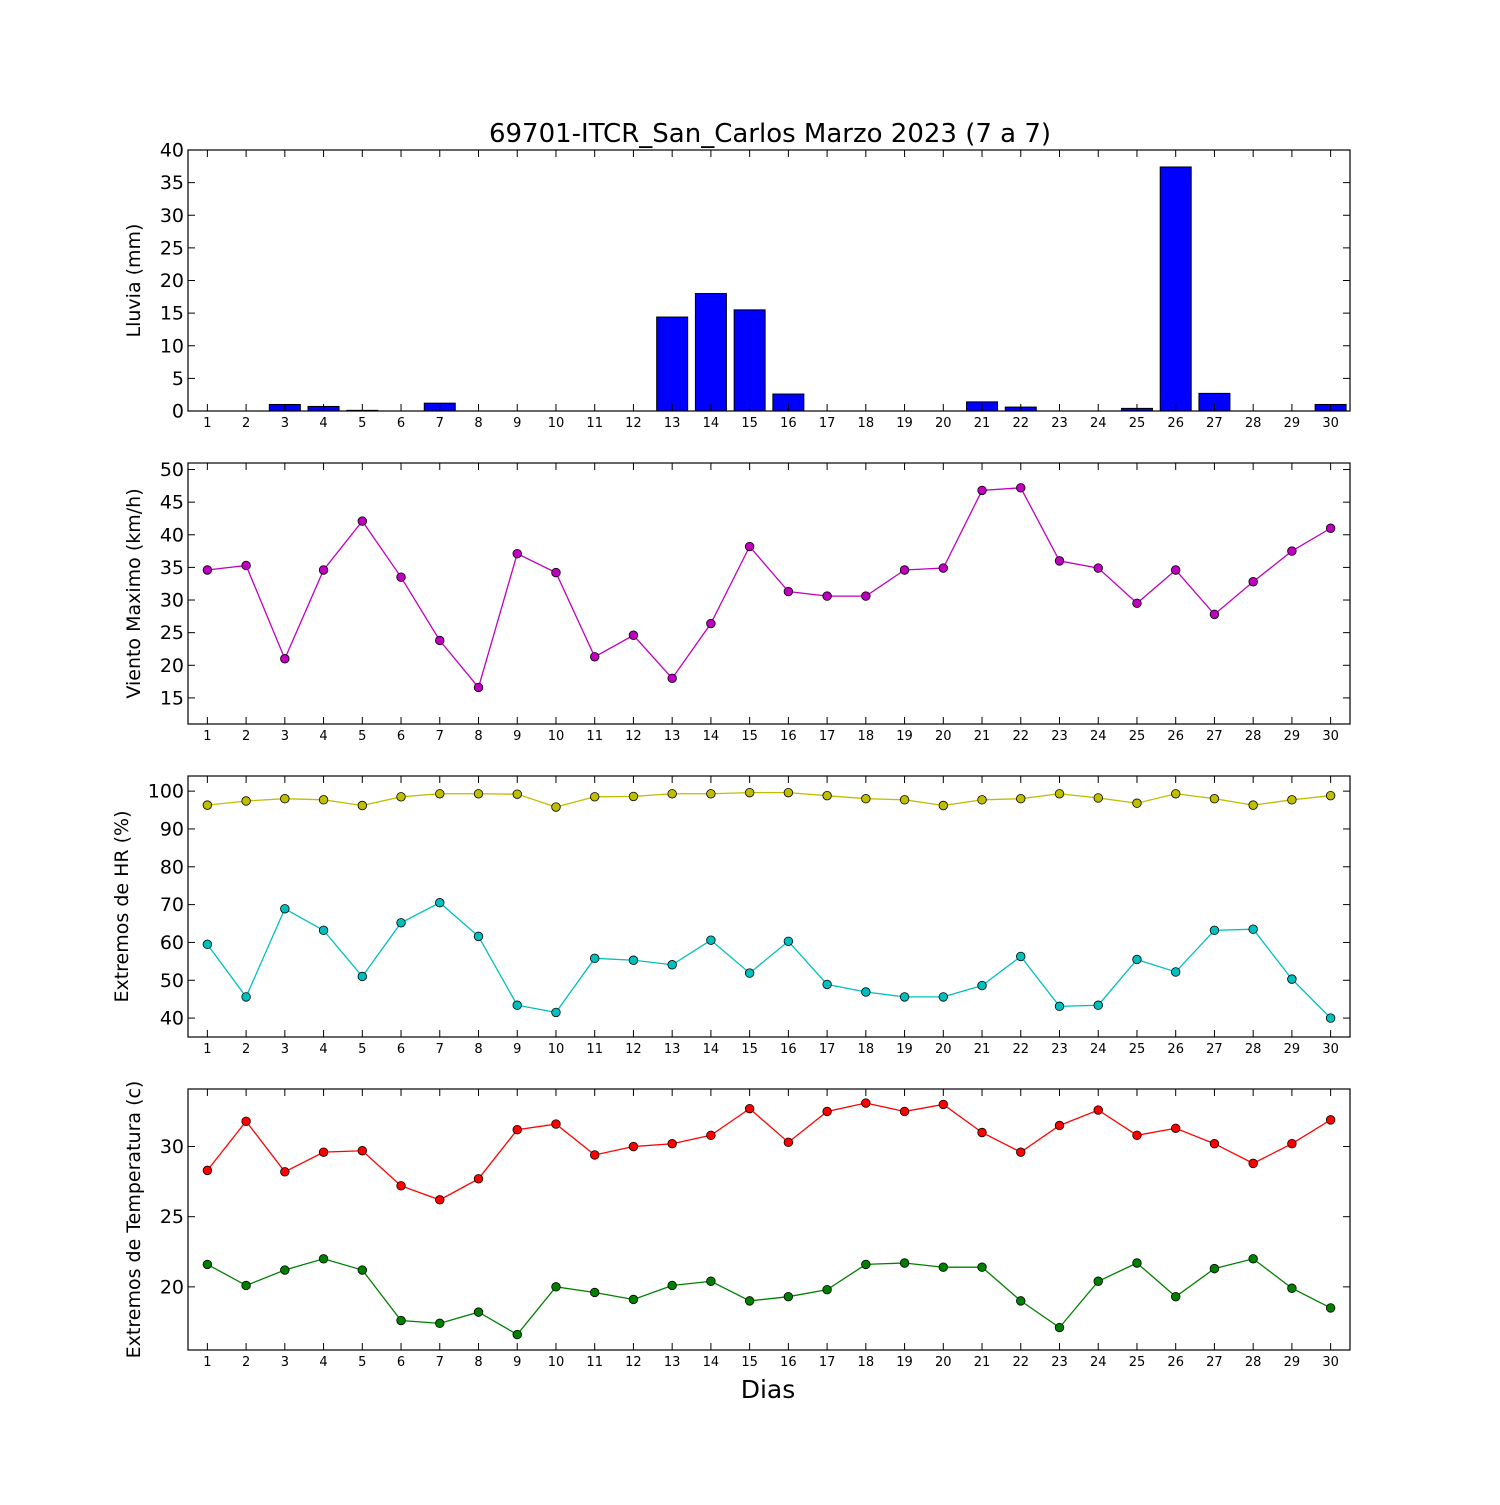 The width and height of the screenshot is (1500, 1505). Describe the element at coordinates (134, 281) in the screenshot. I see `y-axis-label: Lluvia (mm)` at that location.